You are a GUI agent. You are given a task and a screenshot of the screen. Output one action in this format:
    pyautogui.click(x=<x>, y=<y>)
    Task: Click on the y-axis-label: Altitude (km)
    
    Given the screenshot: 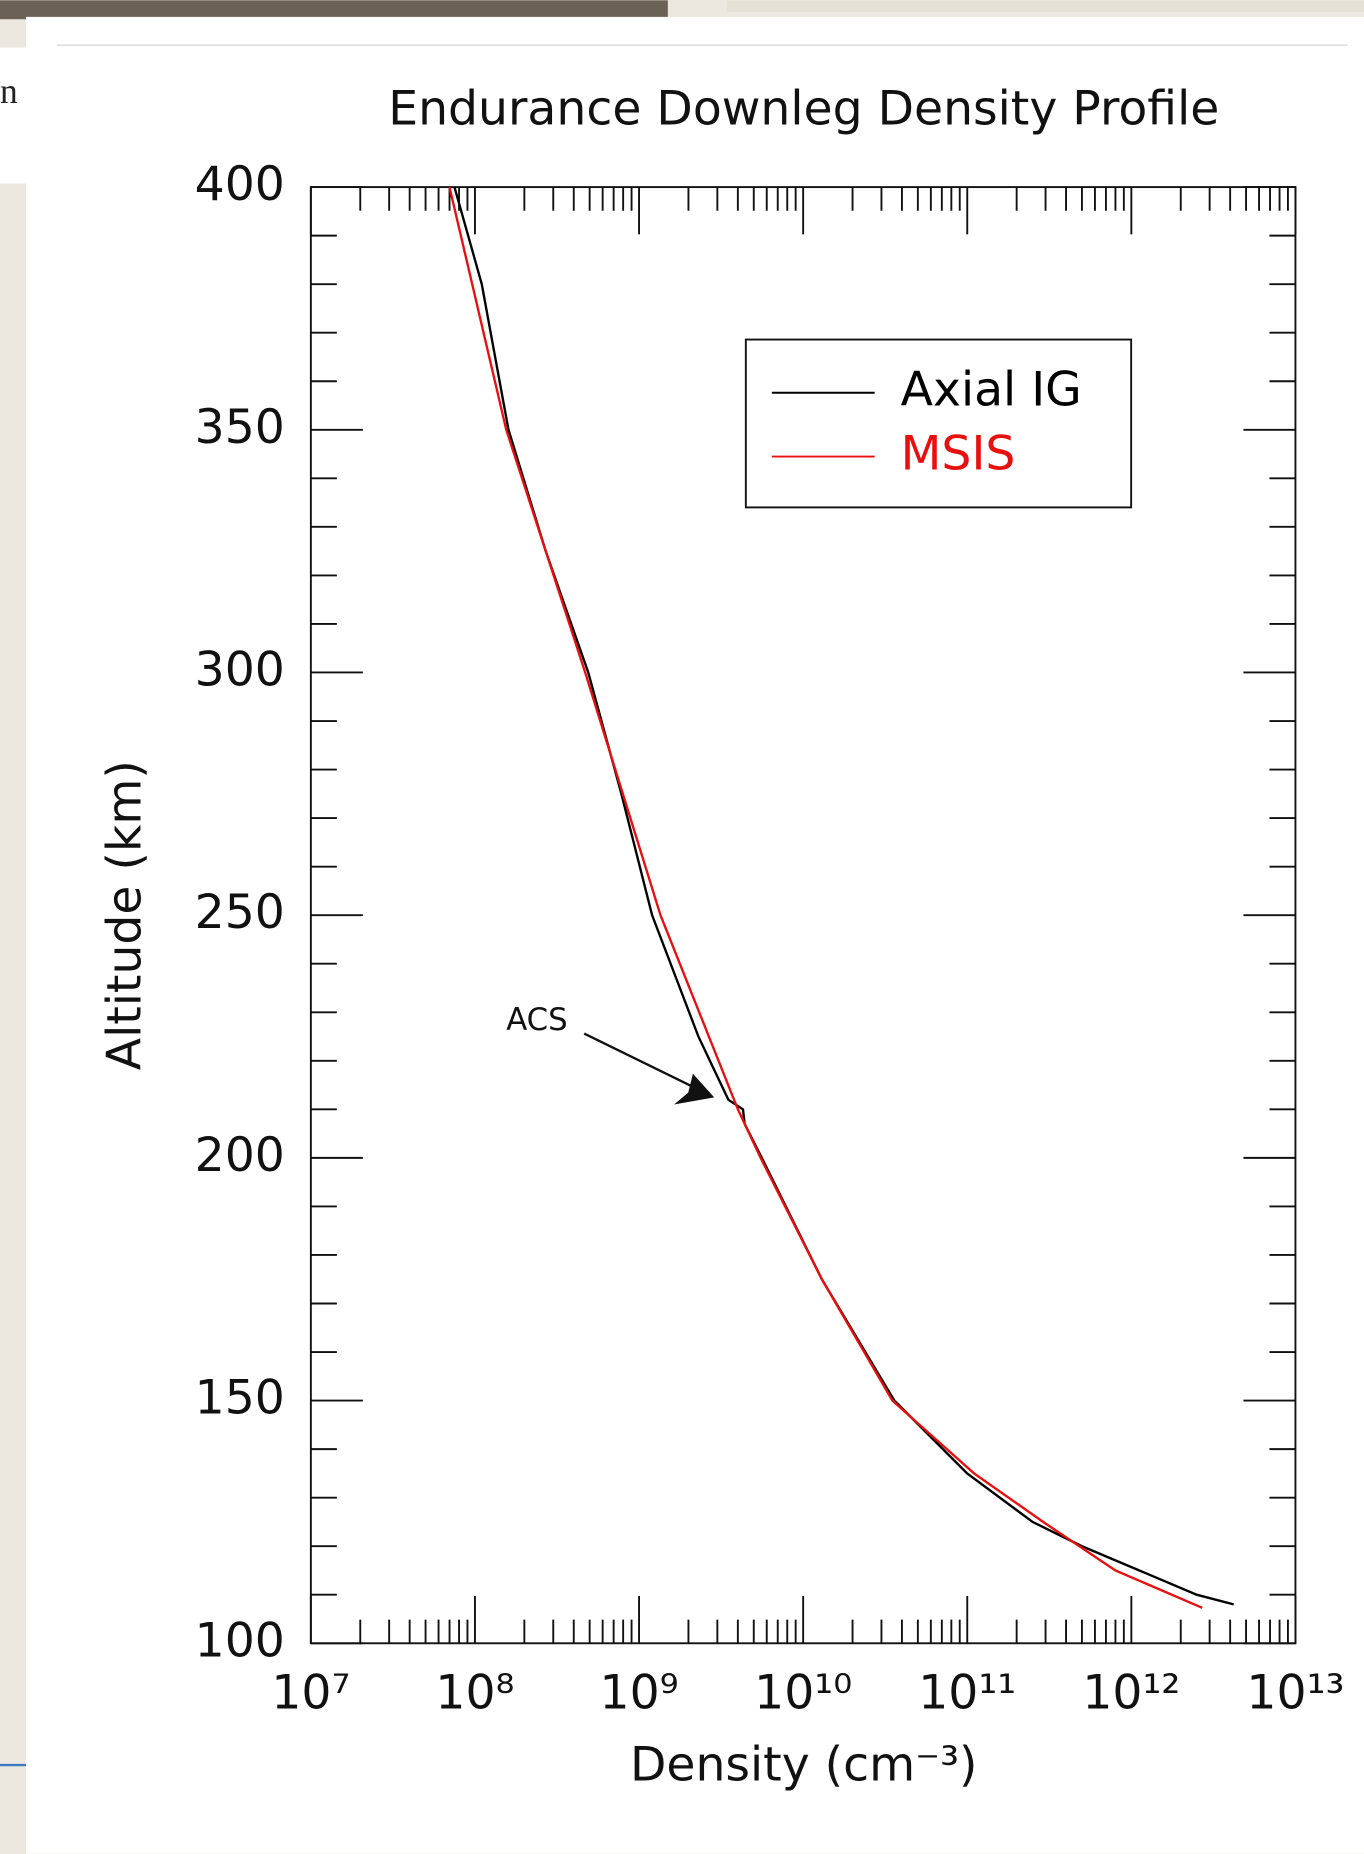 What is the action you would take?
    pyautogui.click(x=125, y=915)
    